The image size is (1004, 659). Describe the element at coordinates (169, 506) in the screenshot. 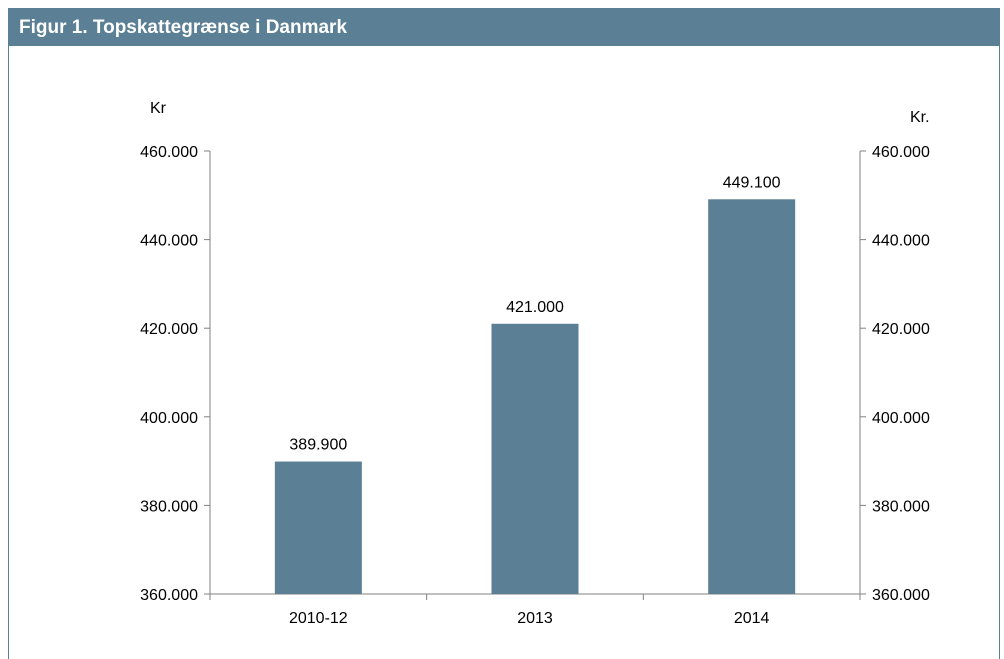

I see `y-tick-label-left: 380.000` at that location.